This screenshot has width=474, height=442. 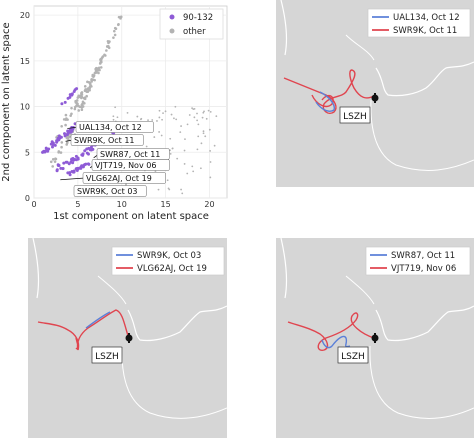 What do you see at coordinates (125, 165) in the screenshot?
I see `annotation-label: VJT719, Nov 06` at bounding box center [125, 165].